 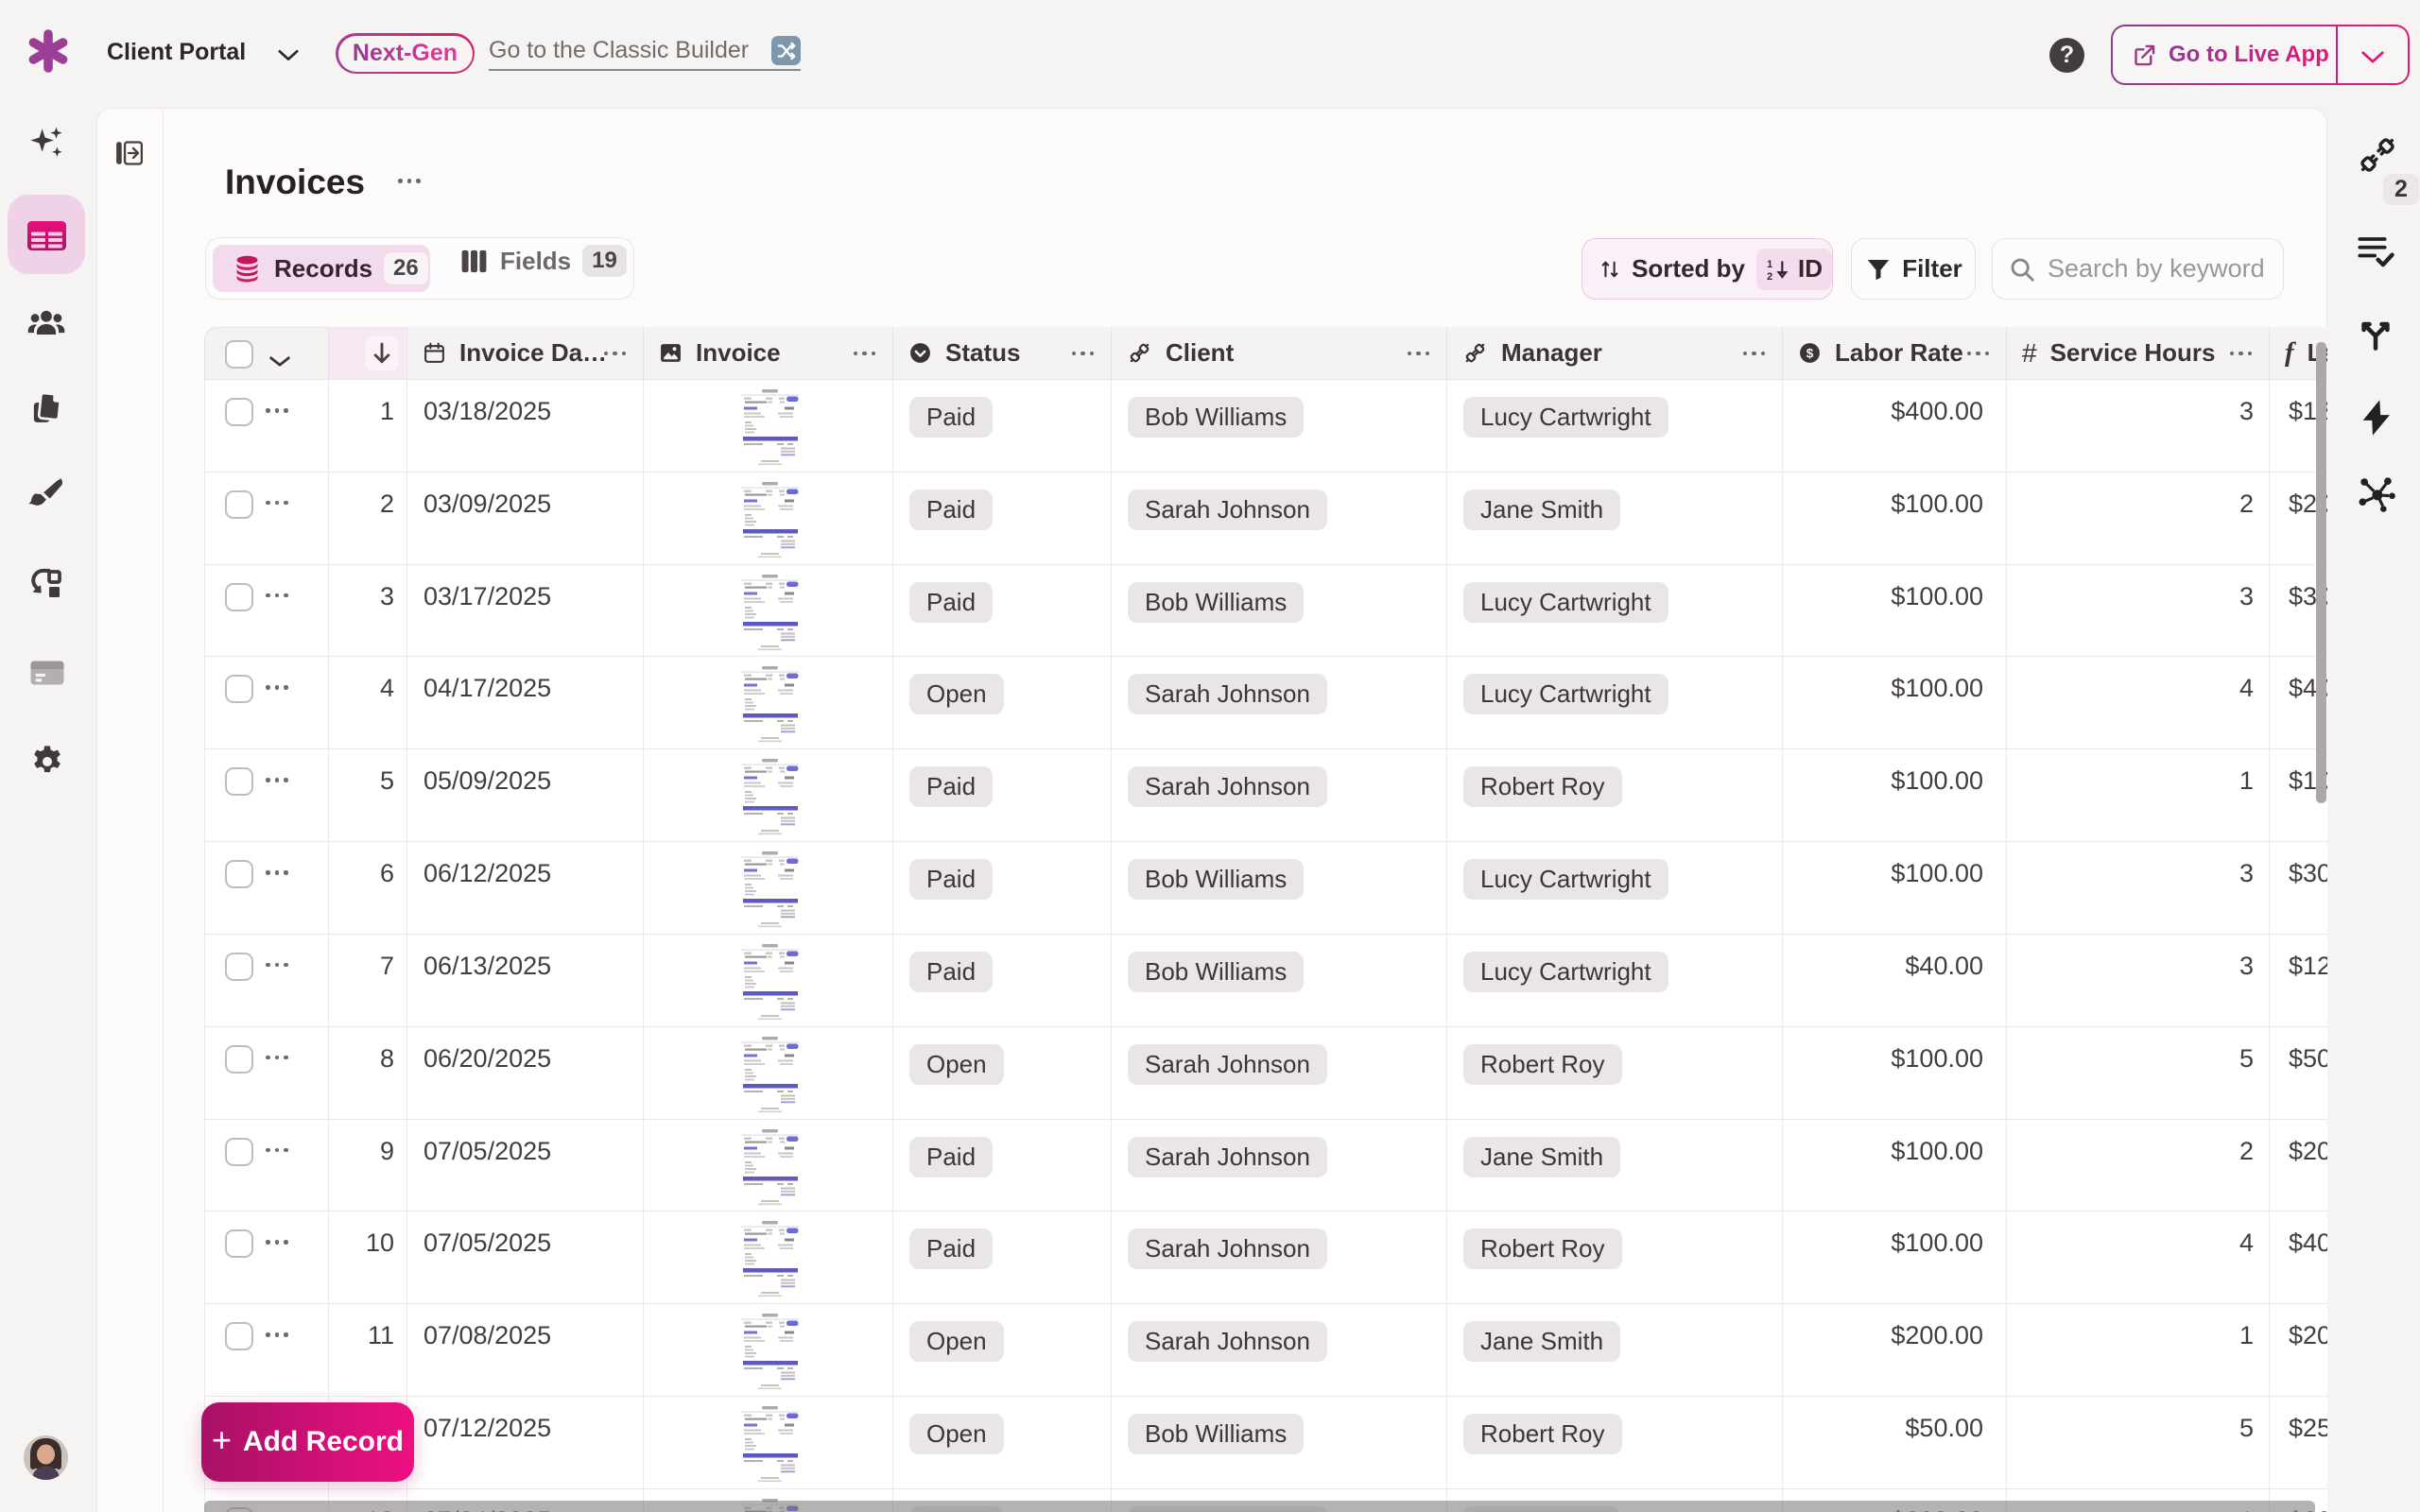 What do you see at coordinates (1769, 275) in the screenshot?
I see `svg-text: 2` at bounding box center [1769, 275].